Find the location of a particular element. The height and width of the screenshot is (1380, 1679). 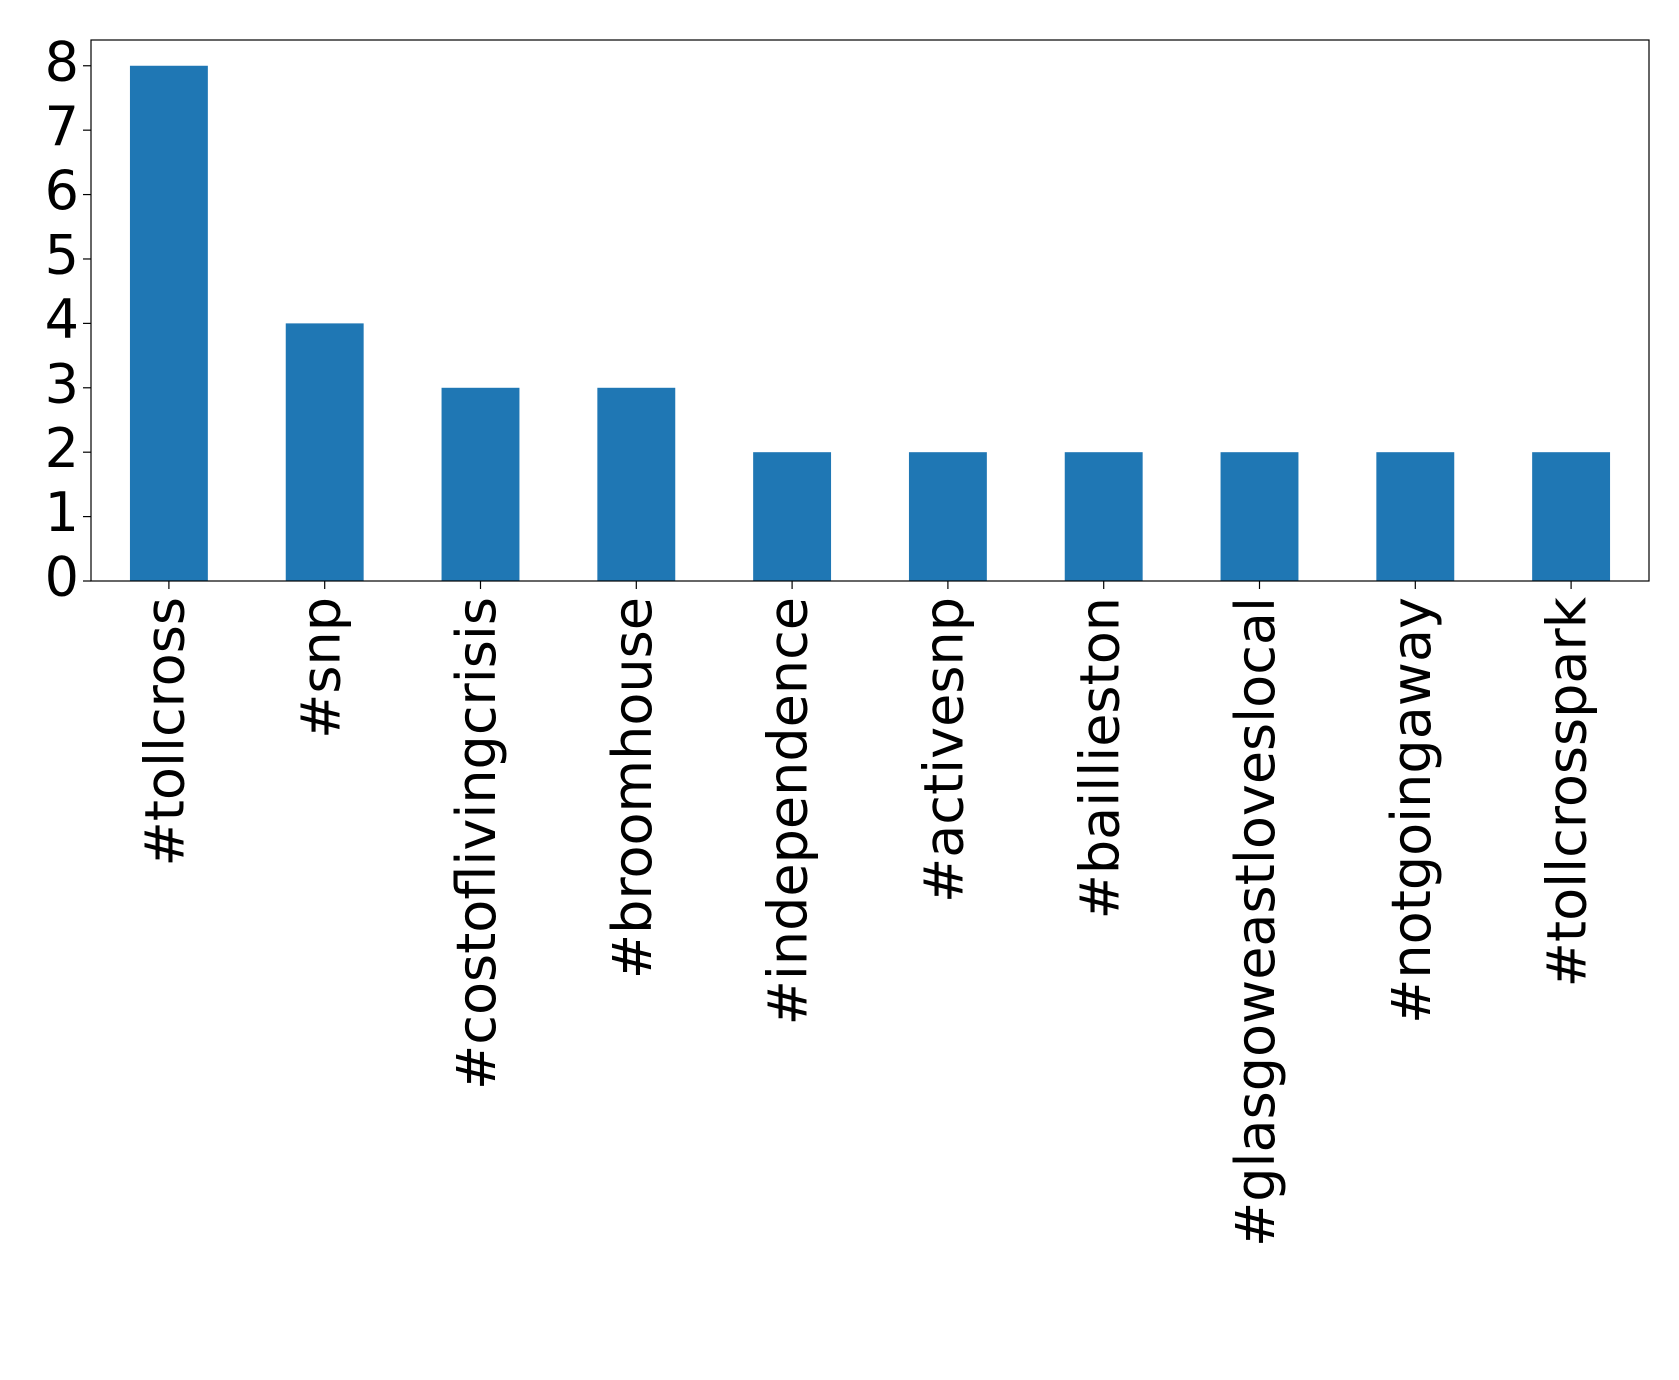

y-tick-label: 1 is located at coordinates (62, 512).